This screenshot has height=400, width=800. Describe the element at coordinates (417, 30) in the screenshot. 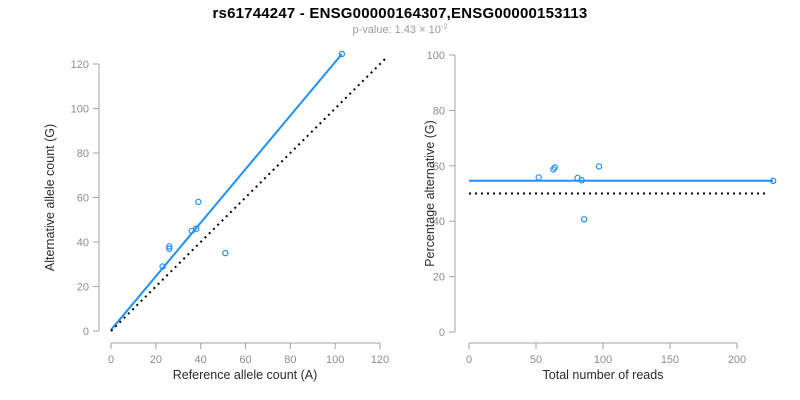

I see `p-value-mantissa: 1.43 × 10` at that location.